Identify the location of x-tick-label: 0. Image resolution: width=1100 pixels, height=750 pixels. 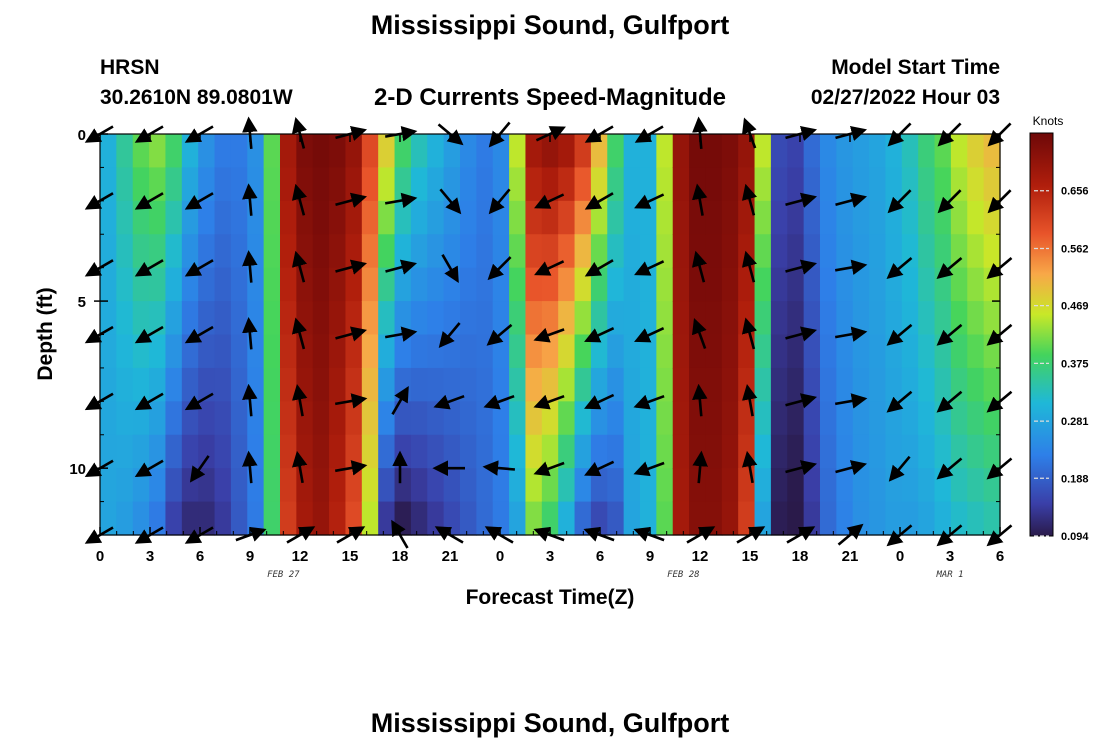
(900, 556).